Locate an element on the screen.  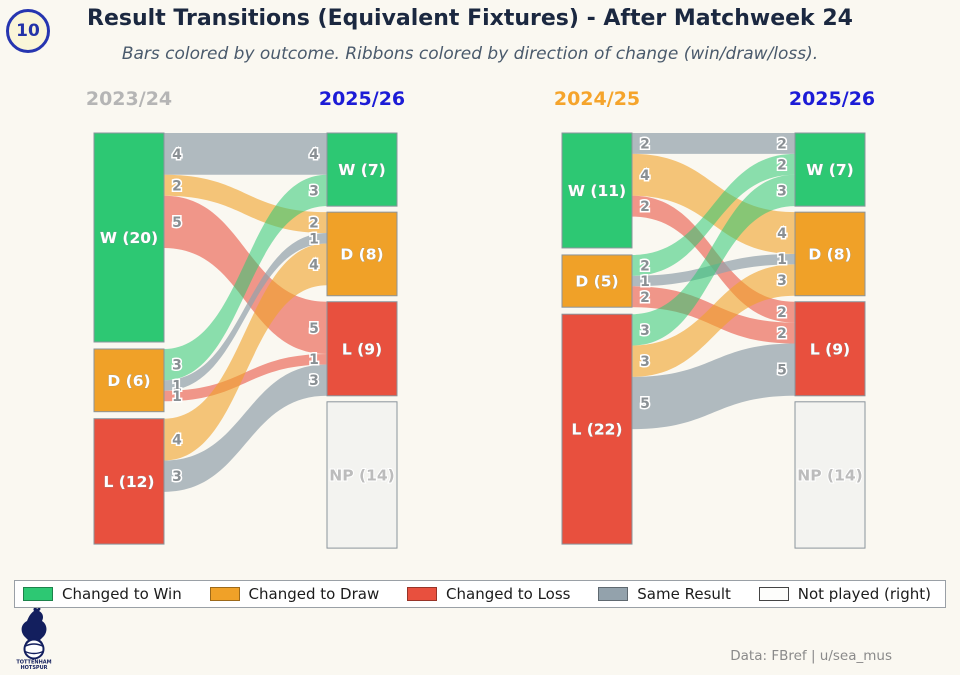
legend-swatch-win is located at coordinates (38, 594).